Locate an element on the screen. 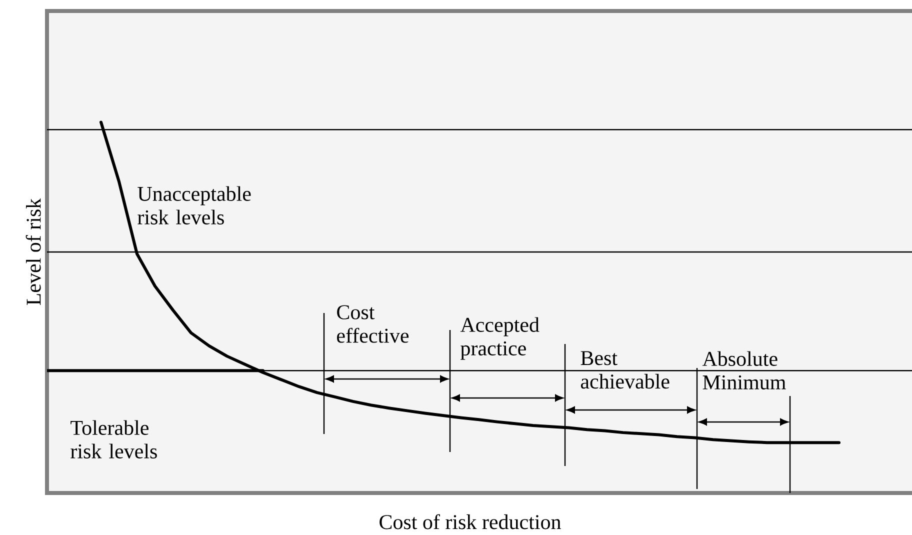 The width and height of the screenshot is (912, 535). annotation: Absolute Minimum is located at coordinates (744, 370).